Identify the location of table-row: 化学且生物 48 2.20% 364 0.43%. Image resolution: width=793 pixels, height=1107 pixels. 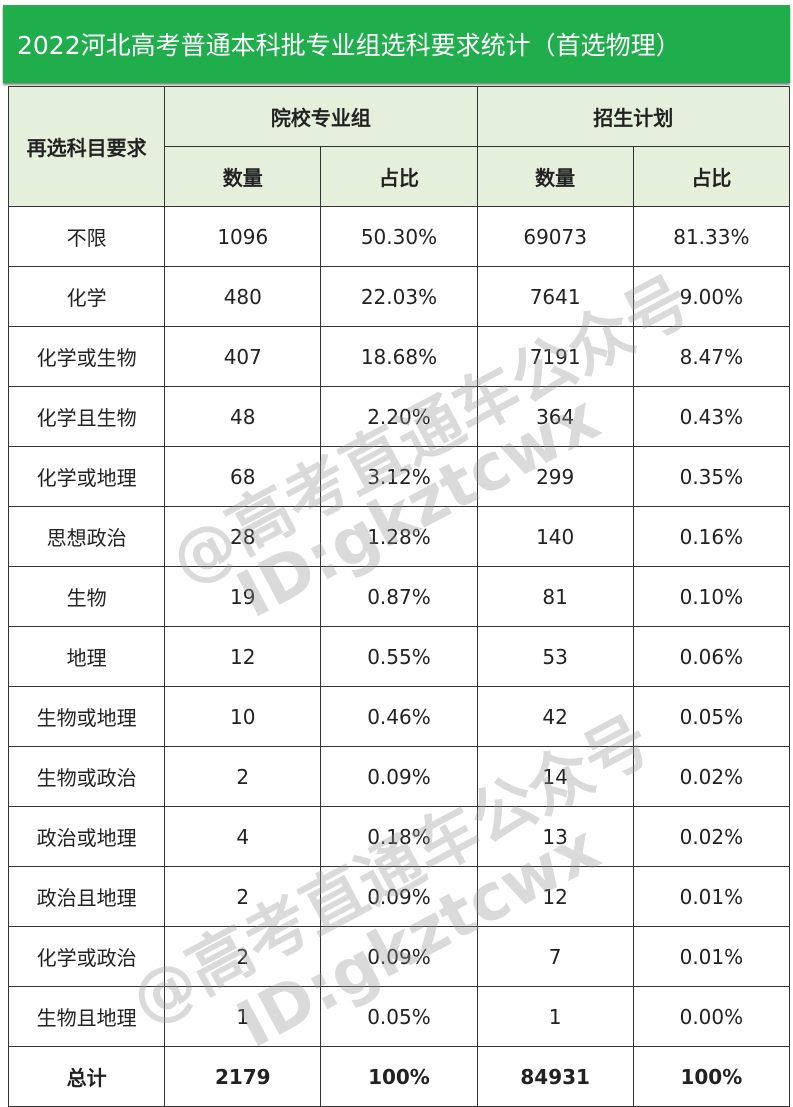
(399, 416).